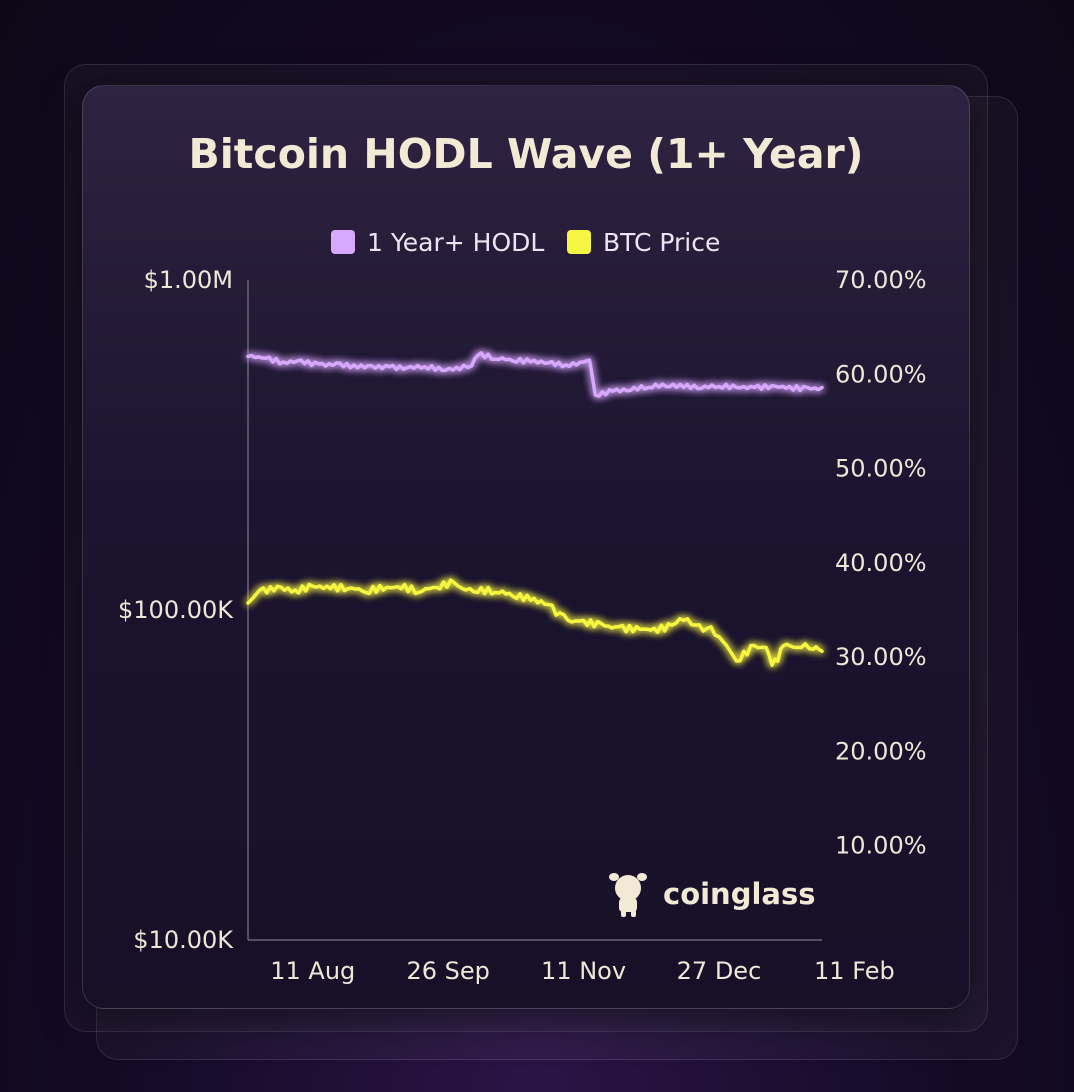  Describe the element at coordinates (188, 280) in the screenshot. I see `y-left-tick-label: $1.00M` at that location.